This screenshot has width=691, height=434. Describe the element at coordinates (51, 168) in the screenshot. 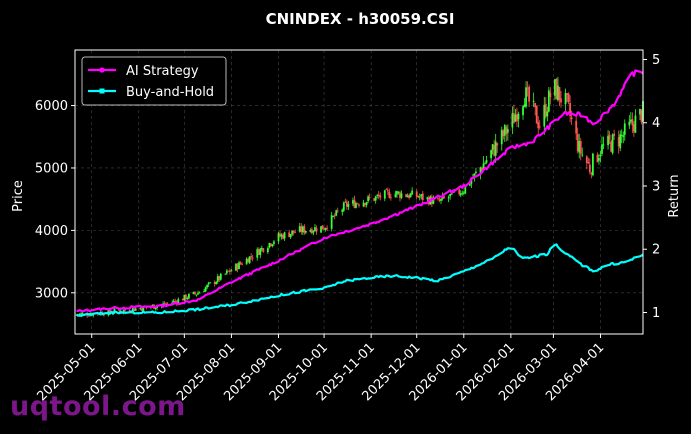

I see `y-left-tick-label: 5000` at that location.